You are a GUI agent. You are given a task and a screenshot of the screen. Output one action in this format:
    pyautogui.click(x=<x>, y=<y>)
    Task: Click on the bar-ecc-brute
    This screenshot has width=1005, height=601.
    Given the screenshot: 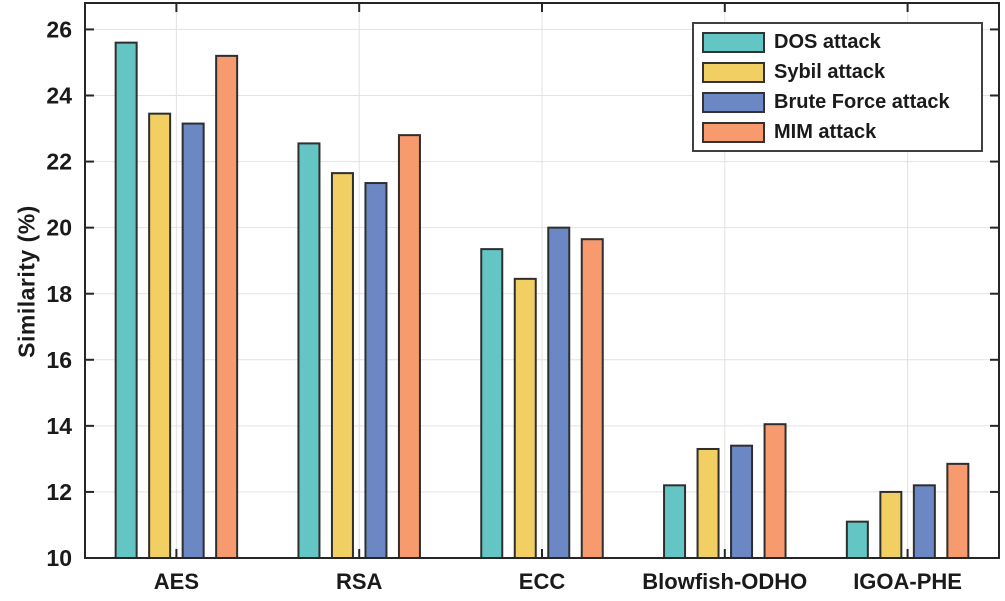 What is the action you would take?
    pyautogui.click(x=559, y=392)
    